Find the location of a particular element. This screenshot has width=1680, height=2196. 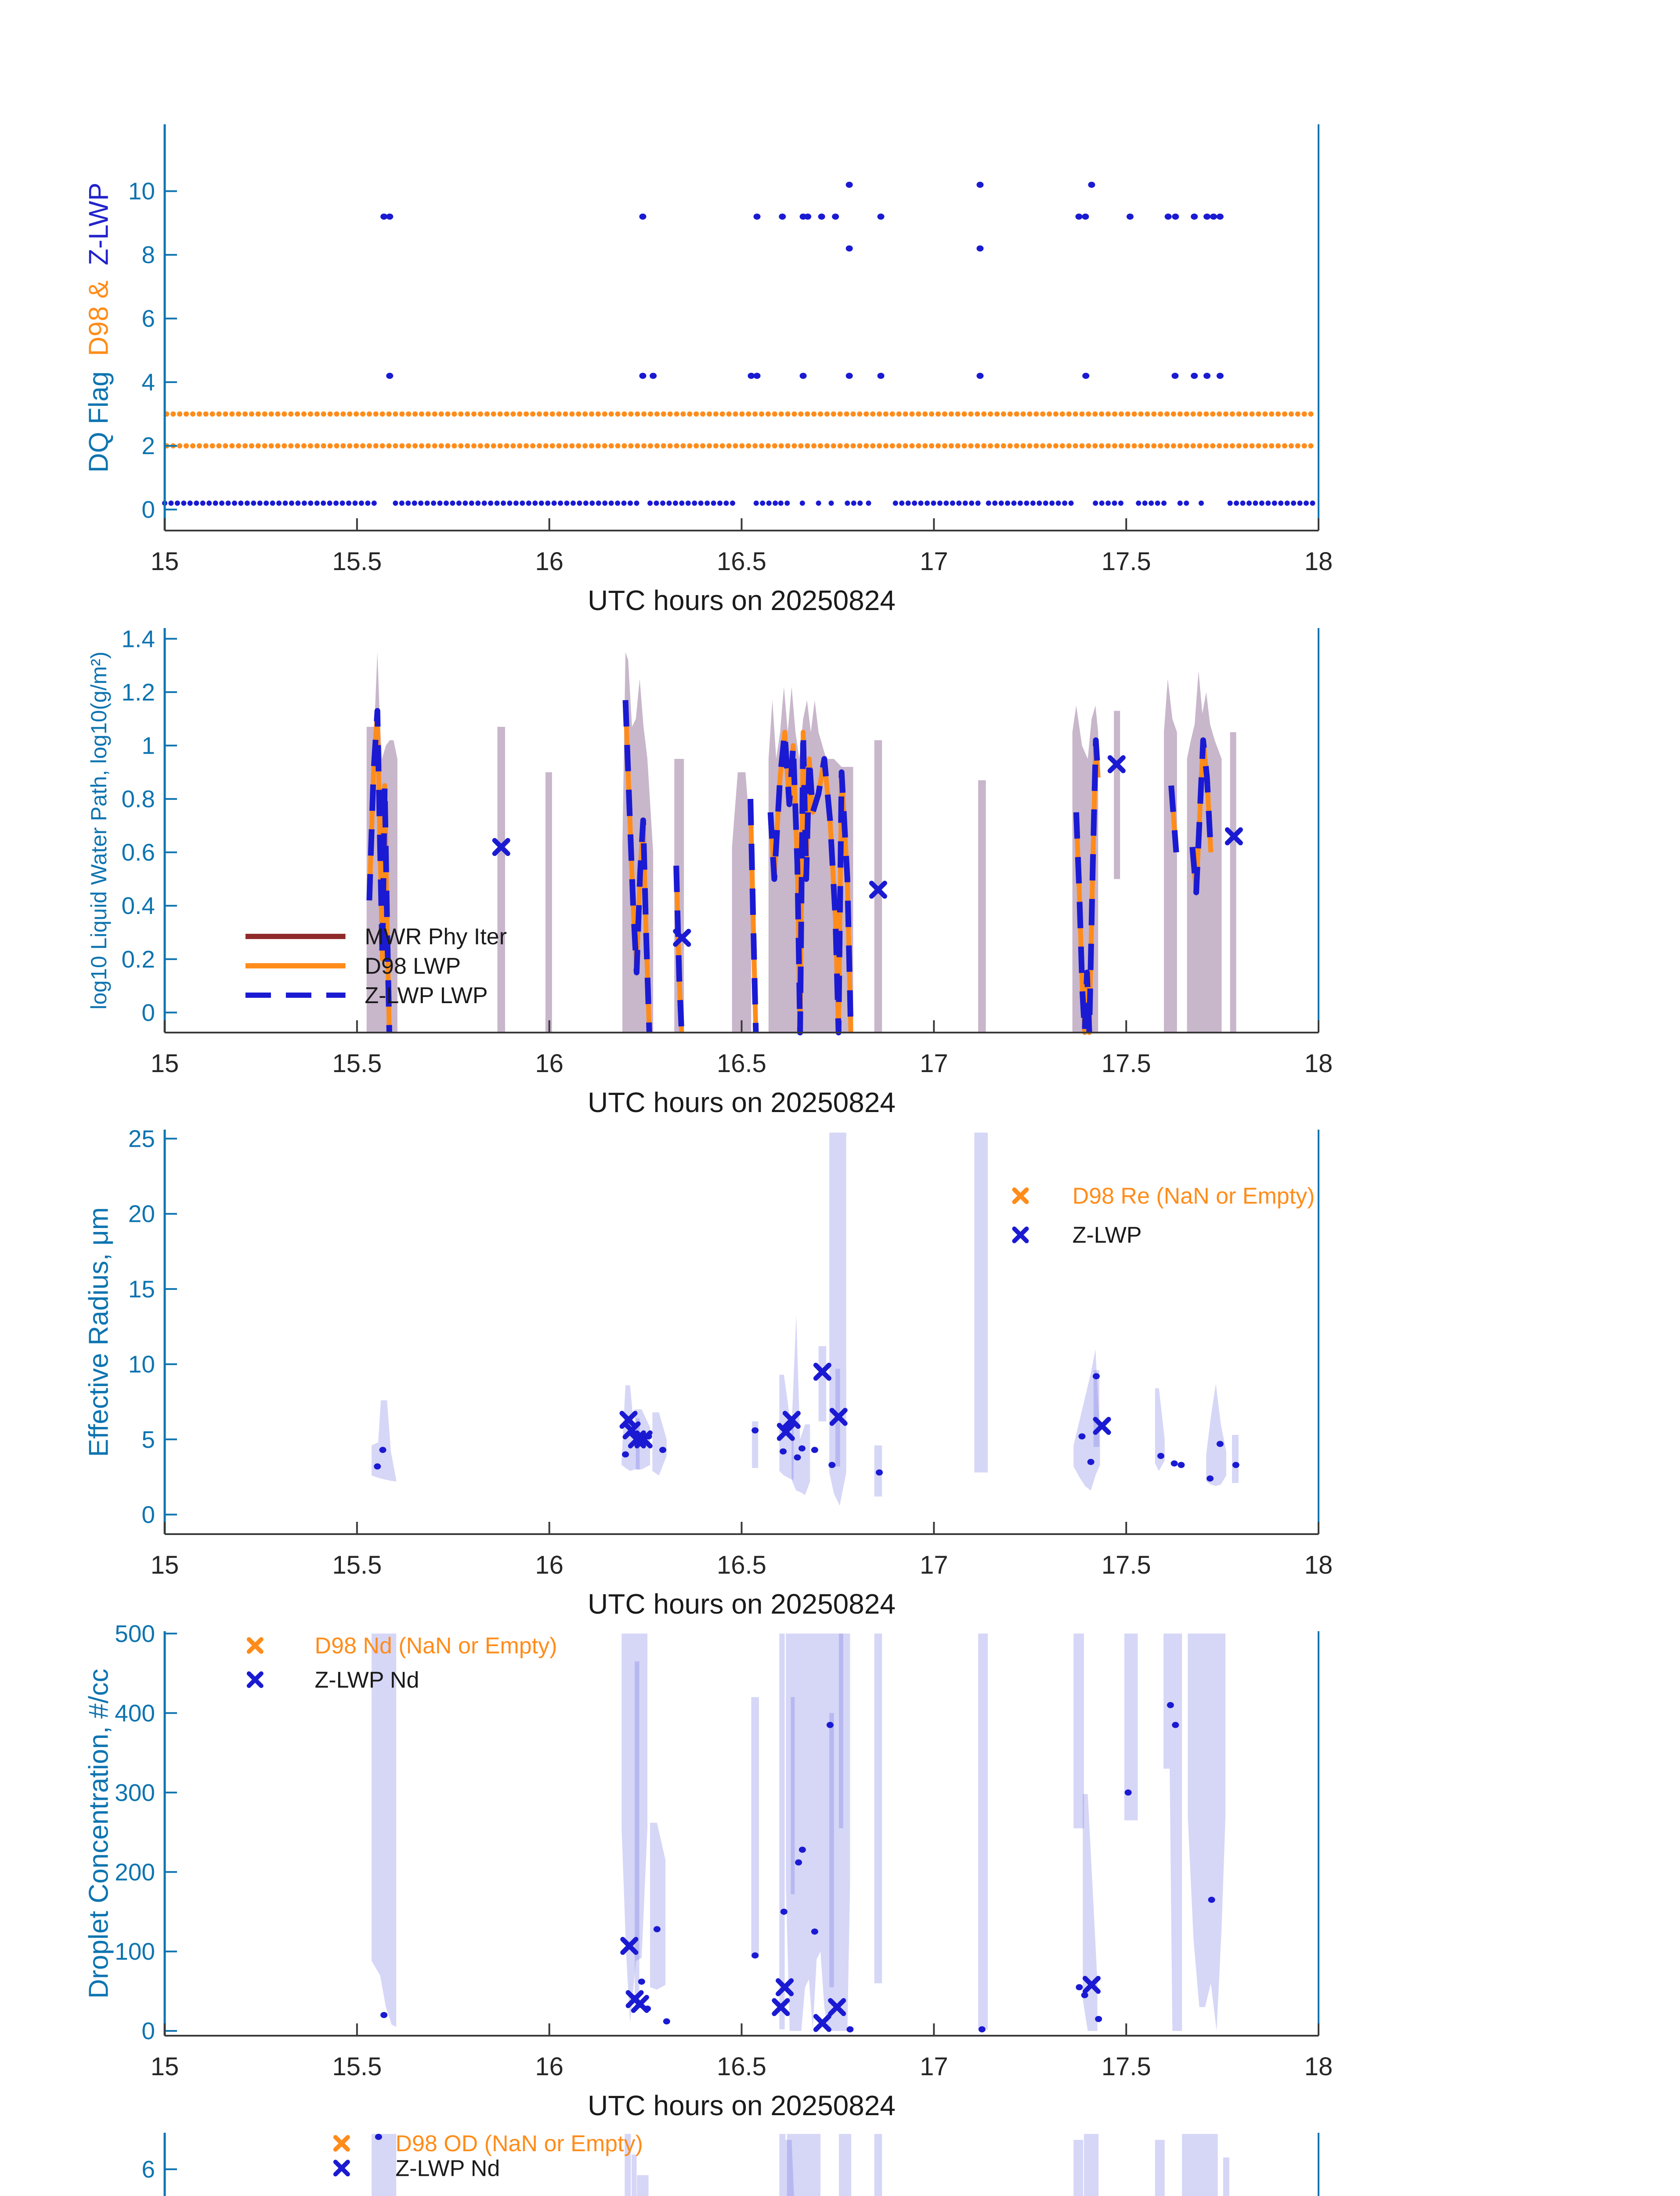

axes-dq-flag: 0 2 4 6 8 10 15 15.5 16 16.5 17 17.5 18 is located at coordinates (731, 350).